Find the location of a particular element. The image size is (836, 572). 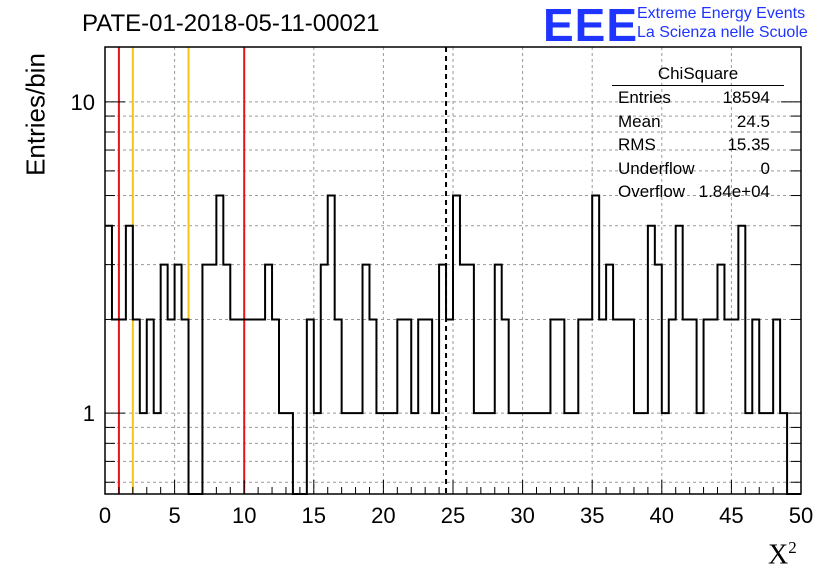

x-tick-label: 10 is located at coordinates (244, 515).